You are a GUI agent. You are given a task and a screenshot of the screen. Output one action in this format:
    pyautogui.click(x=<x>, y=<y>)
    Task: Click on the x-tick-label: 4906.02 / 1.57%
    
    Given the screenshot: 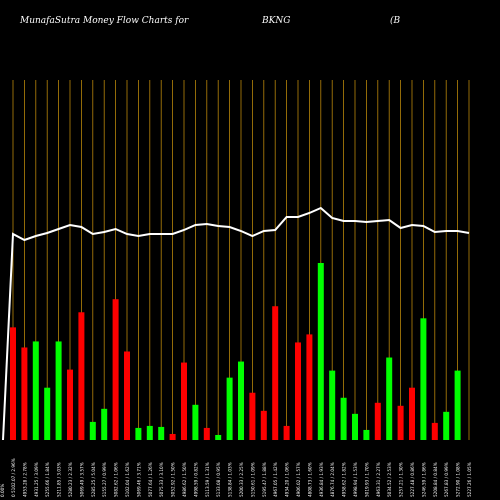 What is the action you would take?
    pyautogui.click(x=298, y=479)
    